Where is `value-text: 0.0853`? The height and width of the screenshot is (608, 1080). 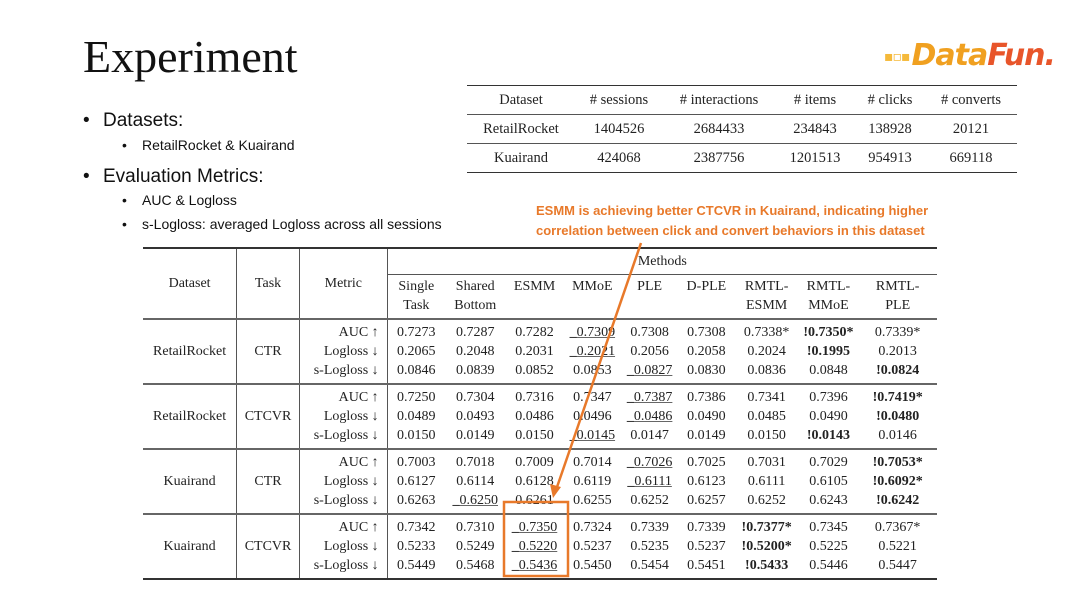 value-text: 0.0853 is located at coordinates (592, 370).